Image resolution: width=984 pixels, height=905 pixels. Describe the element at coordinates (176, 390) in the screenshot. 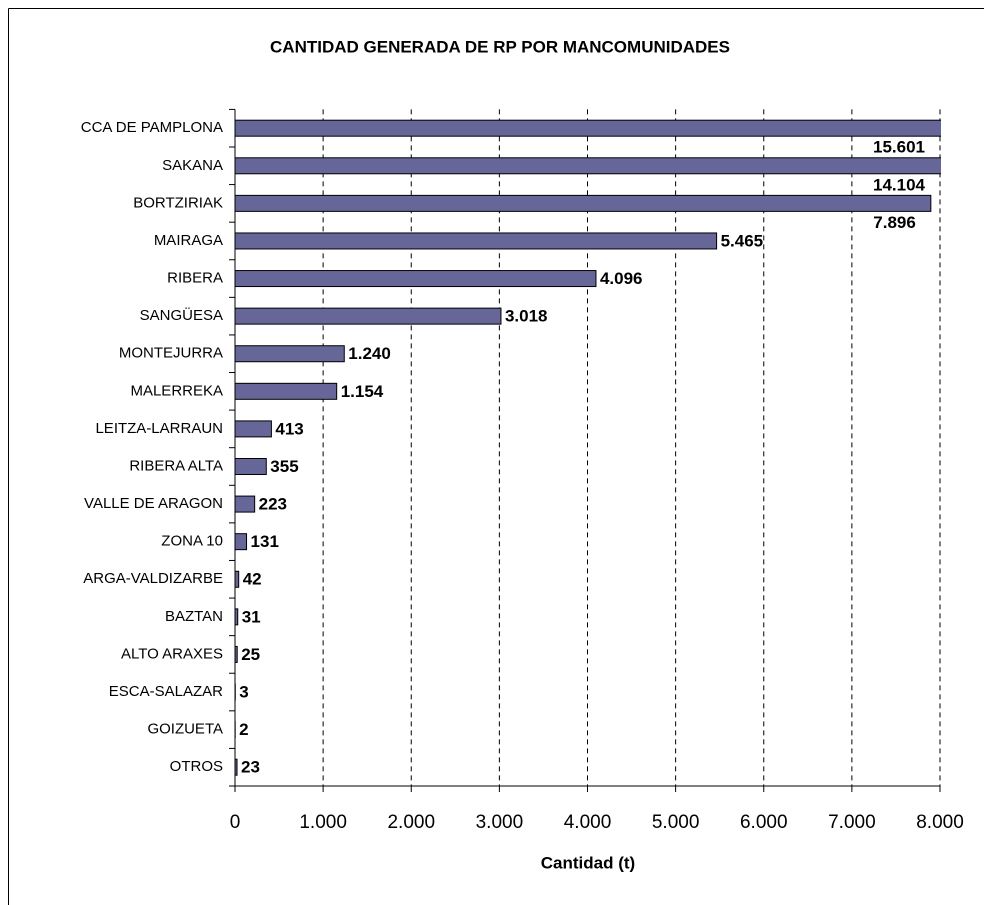

I see `y-tick-label: MALERREKA` at that location.